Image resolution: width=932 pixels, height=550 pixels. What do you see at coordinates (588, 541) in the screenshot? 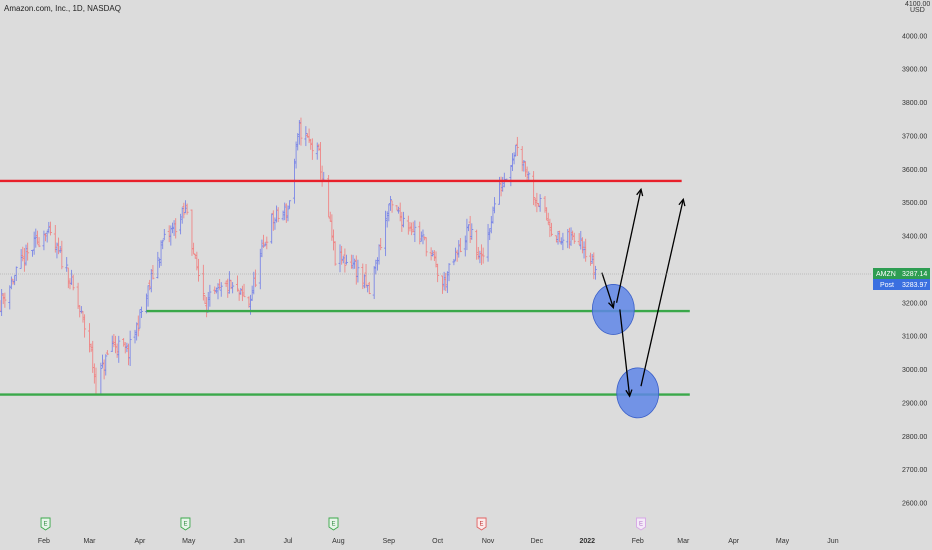
I see `time-axis-label: 2022` at bounding box center [588, 541].